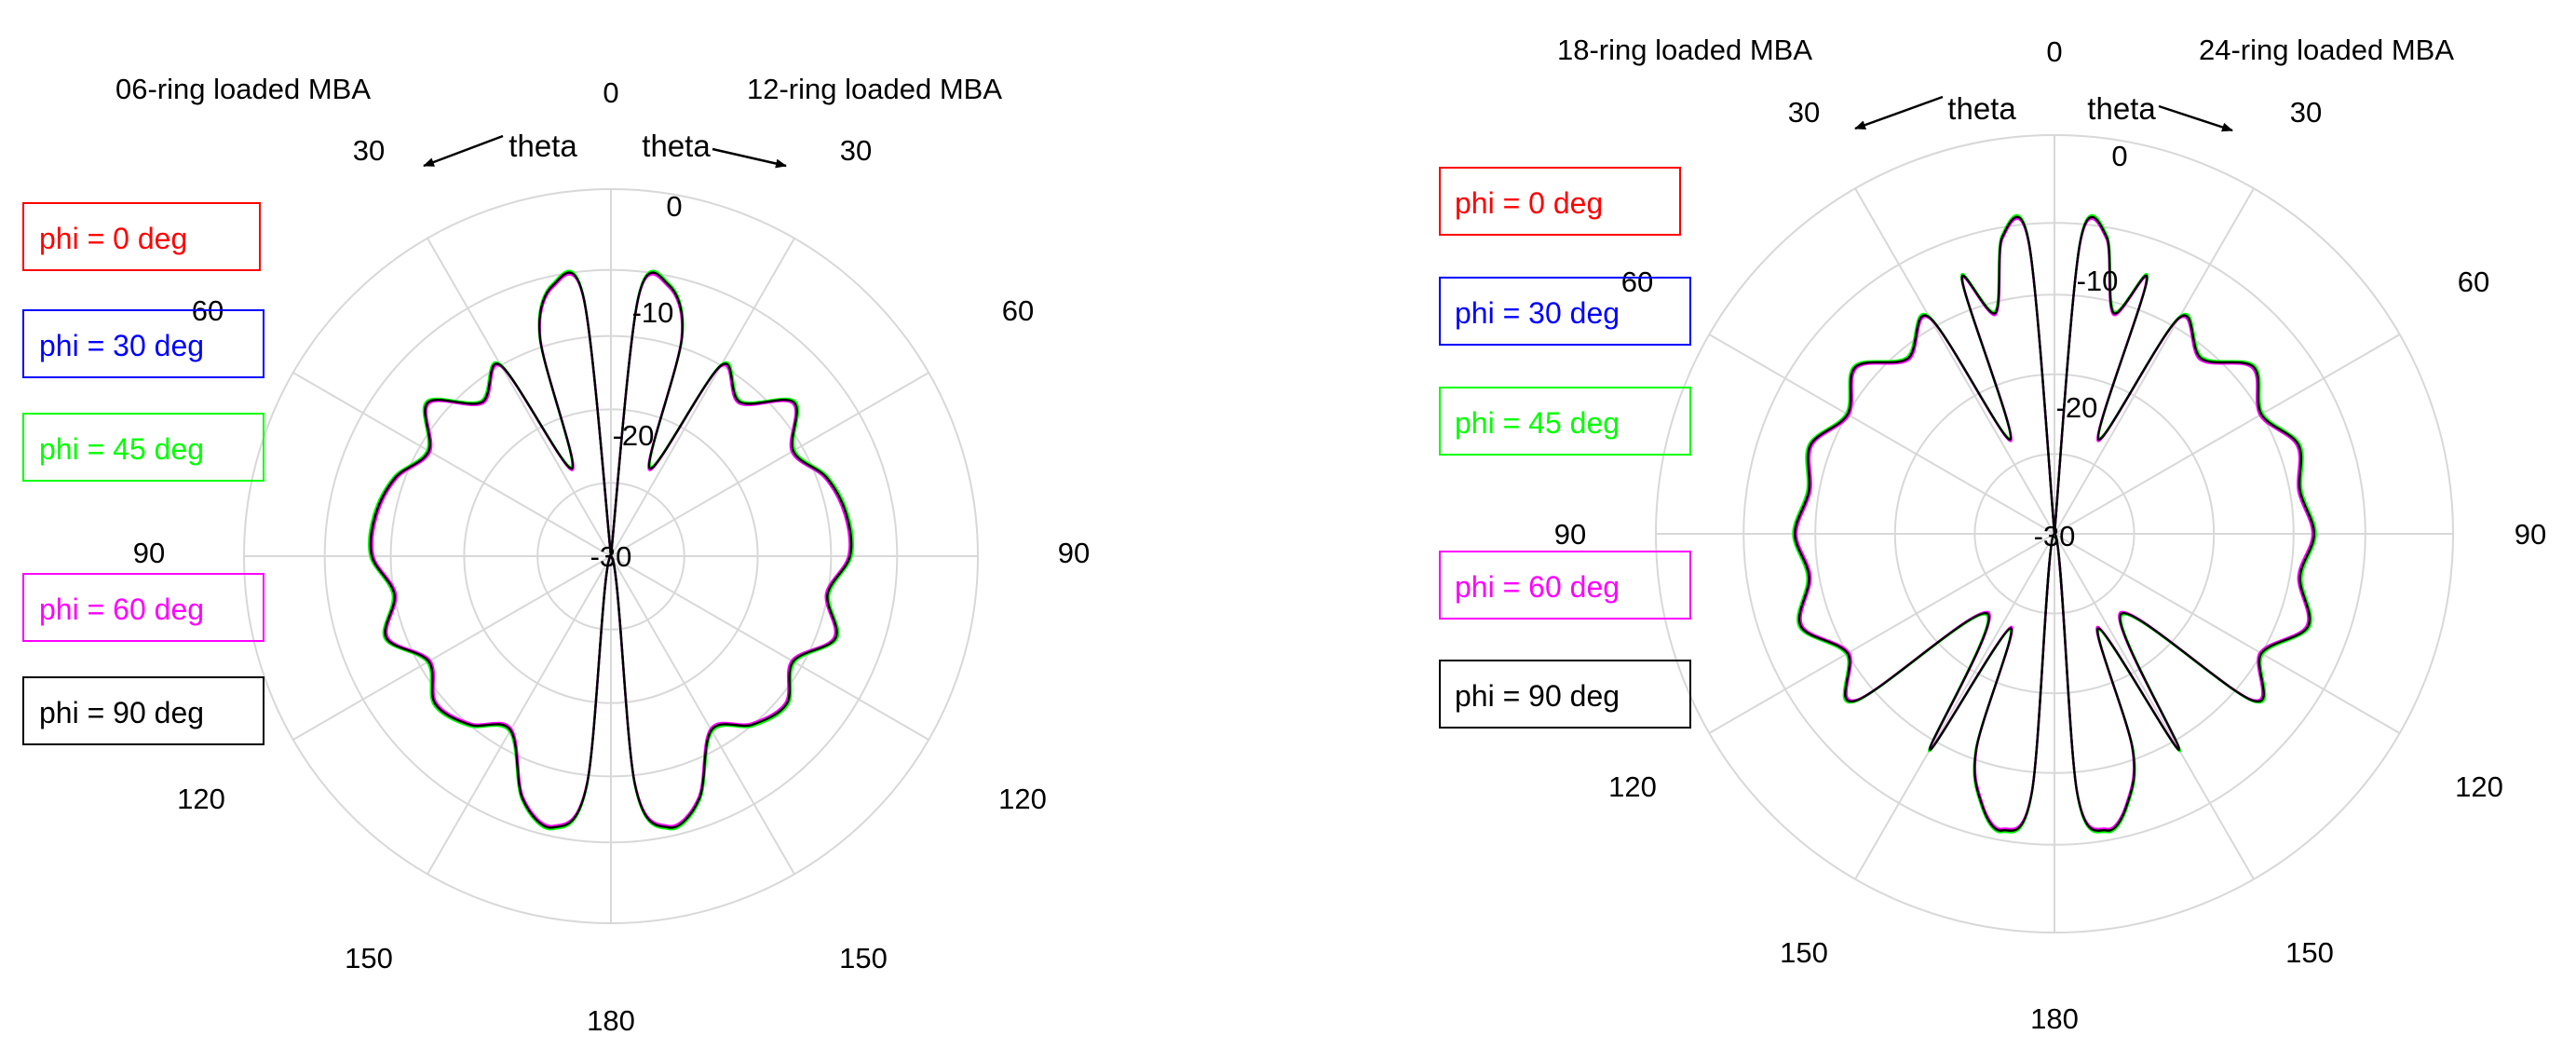 The width and height of the screenshot is (2576, 1049). What do you see at coordinates (1684, 50) in the screenshot?
I see `title-18-ring: 18-ring loaded MBA` at bounding box center [1684, 50].